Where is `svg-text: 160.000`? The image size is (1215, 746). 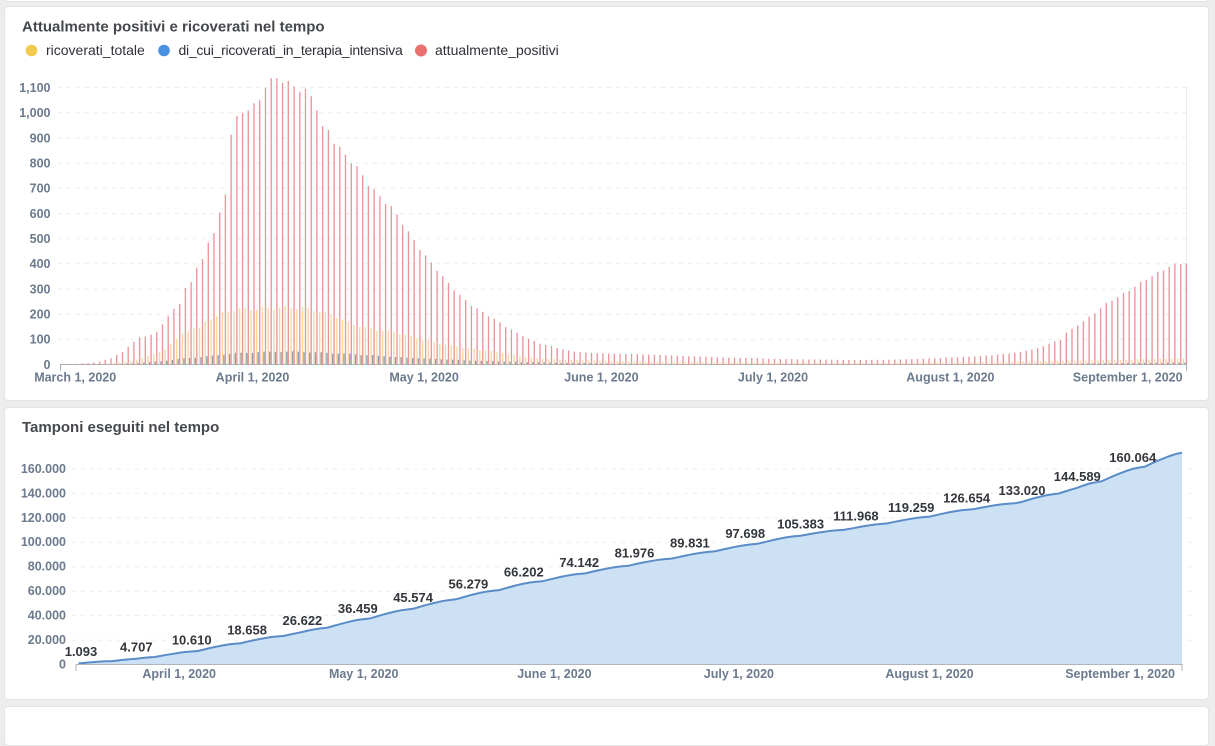 svg-text: 160.000 is located at coordinates (43, 469).